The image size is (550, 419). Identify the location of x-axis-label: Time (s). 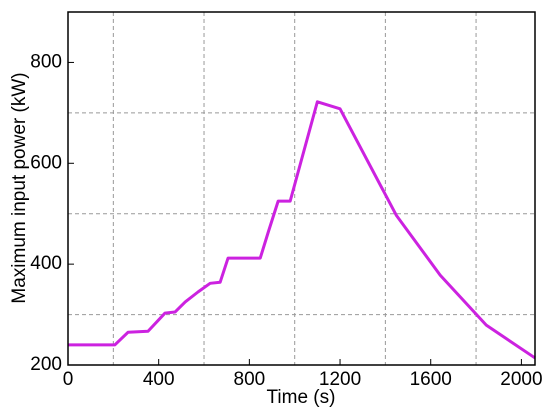
(301, 397).